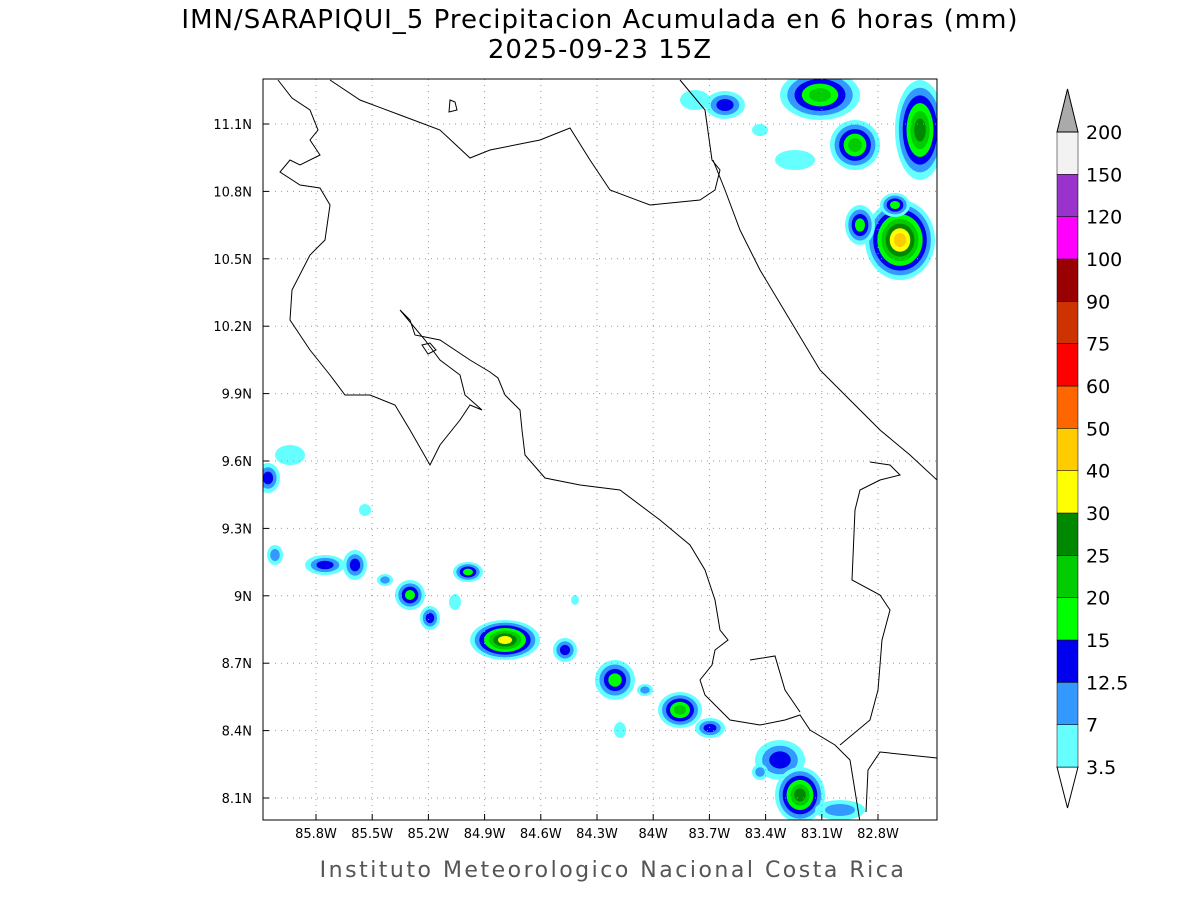  Describe the element at coordinates (822, 834) in the screenshot. I see `lon-tick-label: 83.1W` at that location.